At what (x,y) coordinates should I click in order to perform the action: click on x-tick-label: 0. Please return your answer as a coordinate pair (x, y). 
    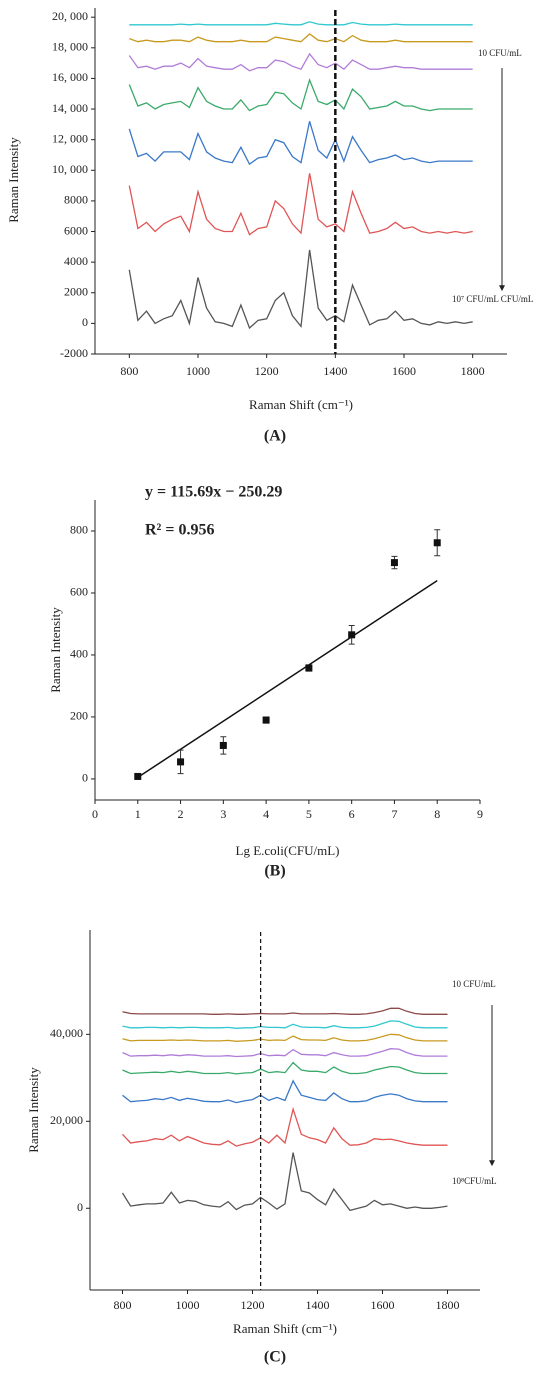
    Looking at the image, I should click on (95, 814).